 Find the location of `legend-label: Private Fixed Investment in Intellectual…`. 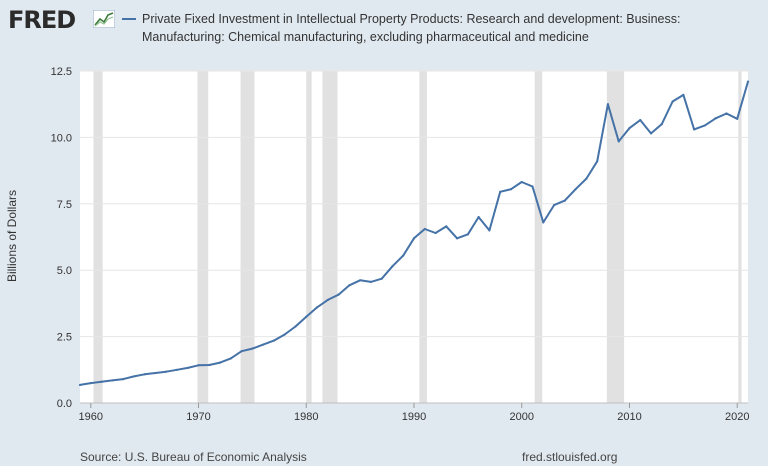

legend-label: Private Fixed Investment in Intellectual… is located at coordinates (411, 28).